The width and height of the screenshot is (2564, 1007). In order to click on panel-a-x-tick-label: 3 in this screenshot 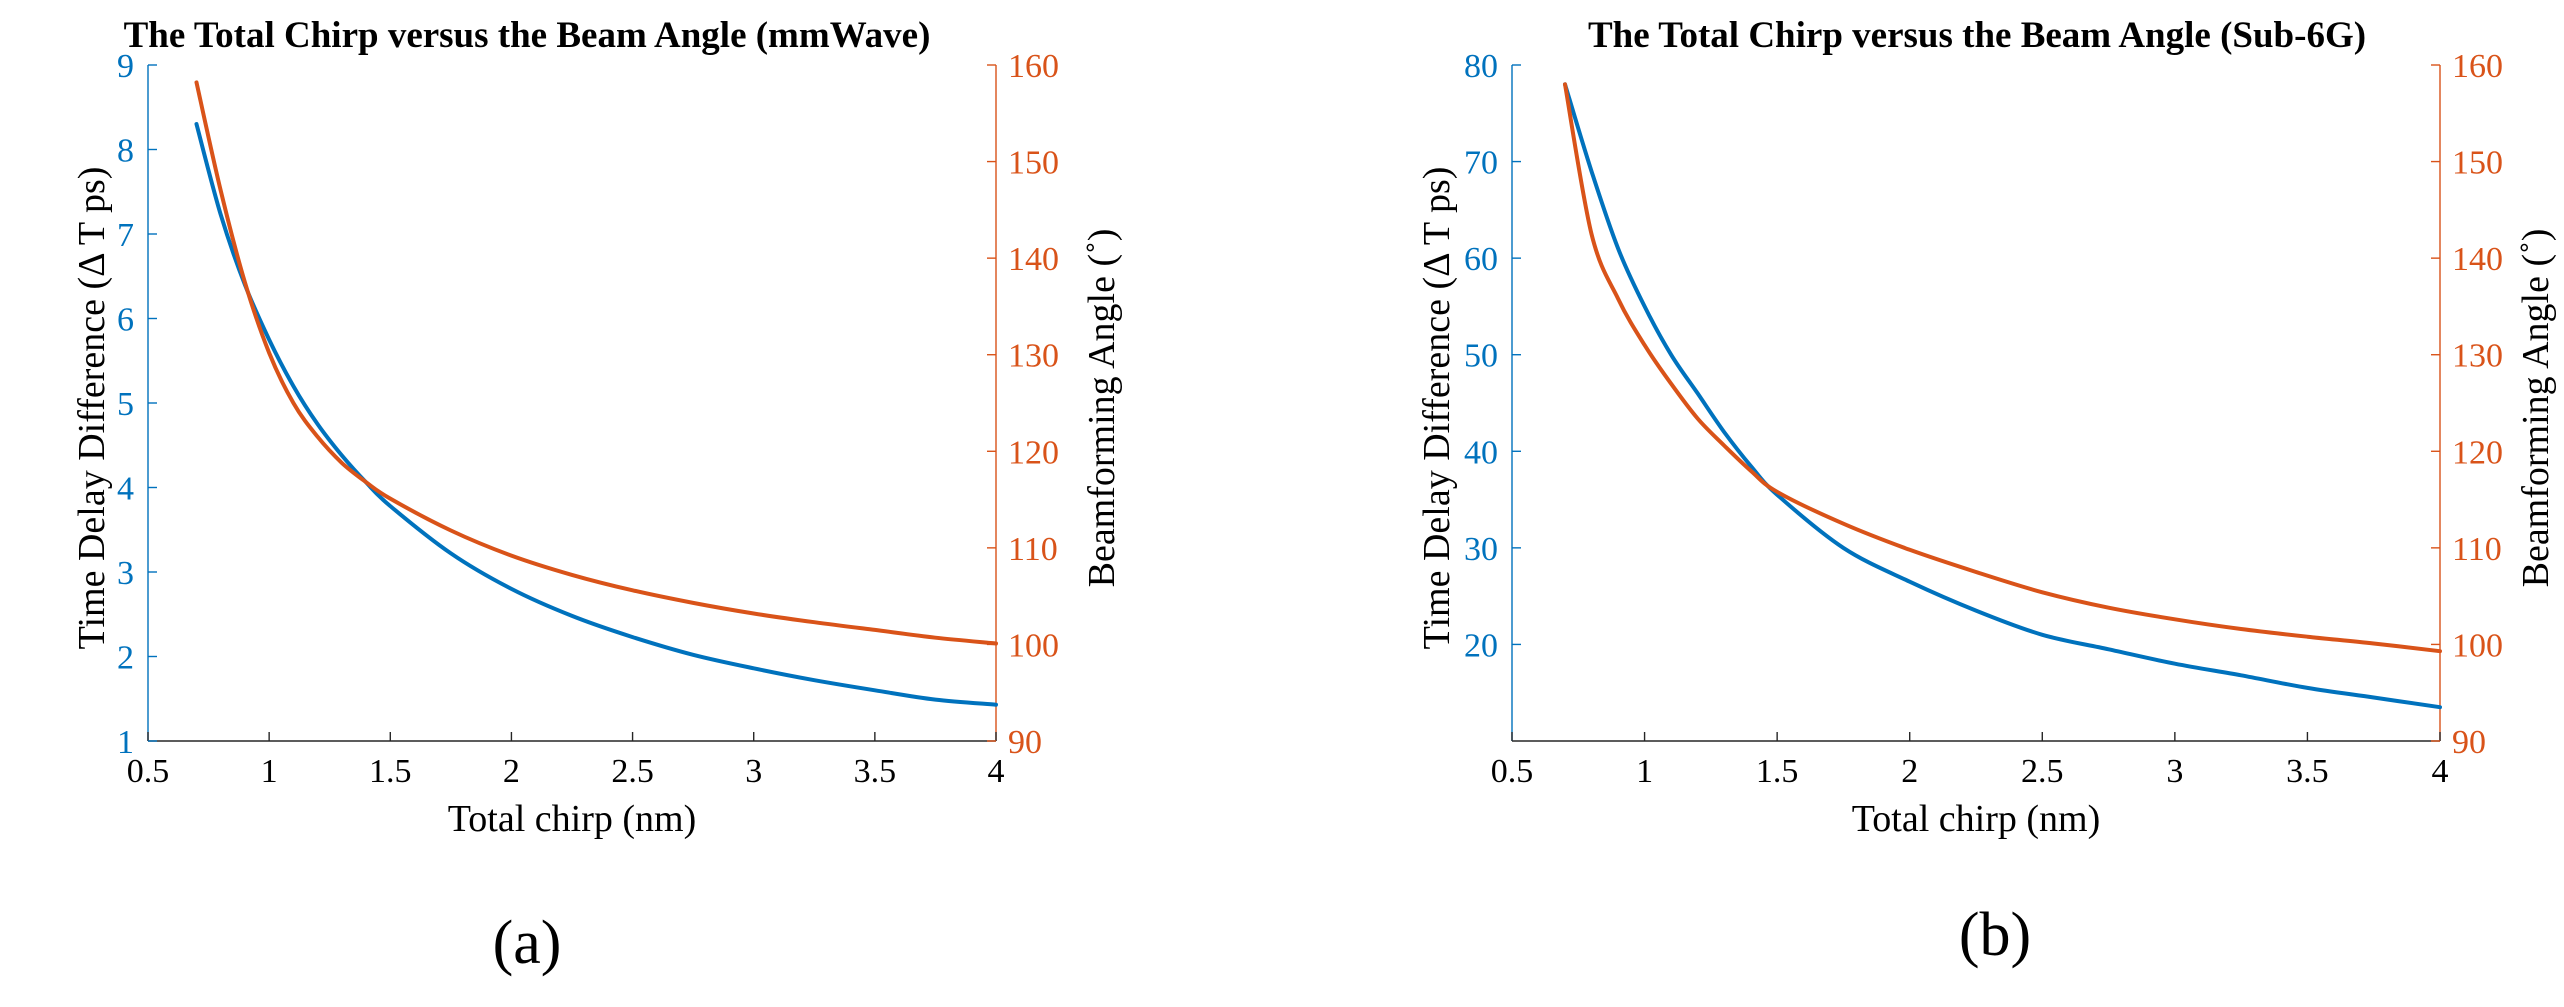, I will do `click(753, 771)`.